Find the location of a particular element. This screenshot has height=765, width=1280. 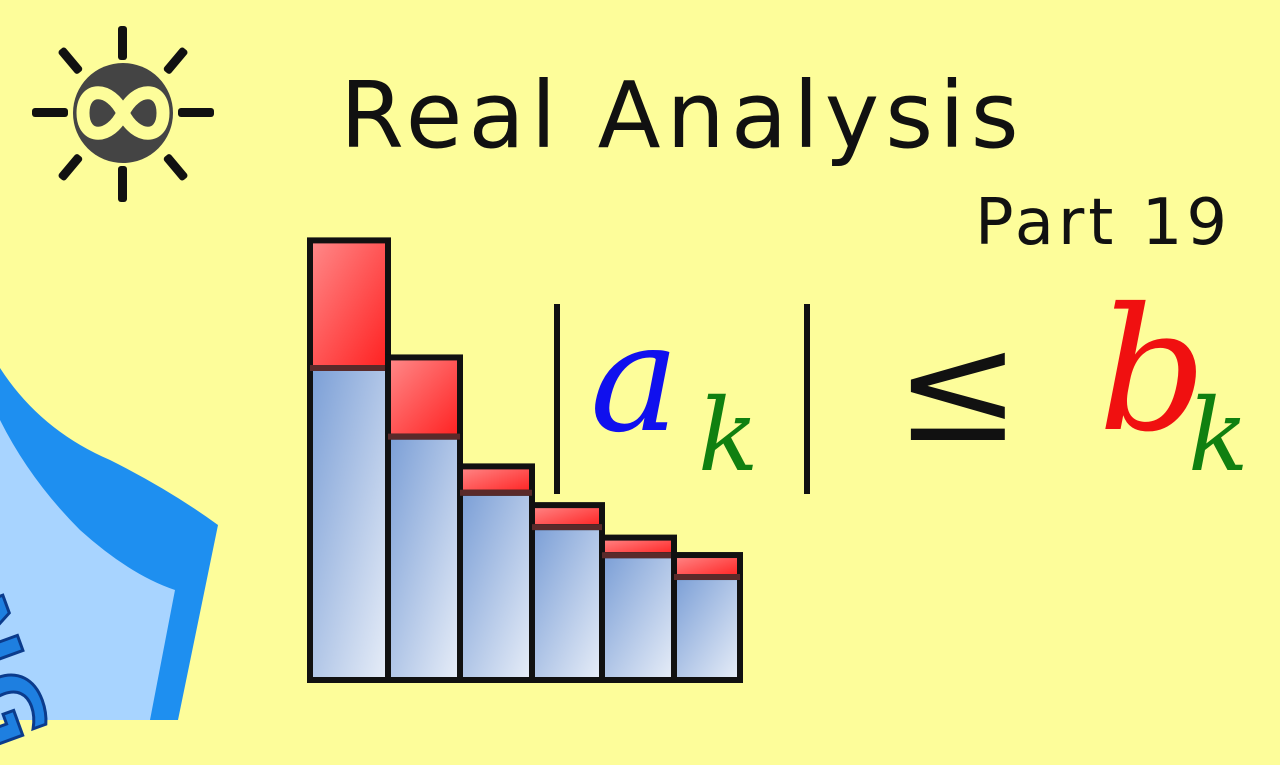

language-ribbon is located at coordinates (109, 544).